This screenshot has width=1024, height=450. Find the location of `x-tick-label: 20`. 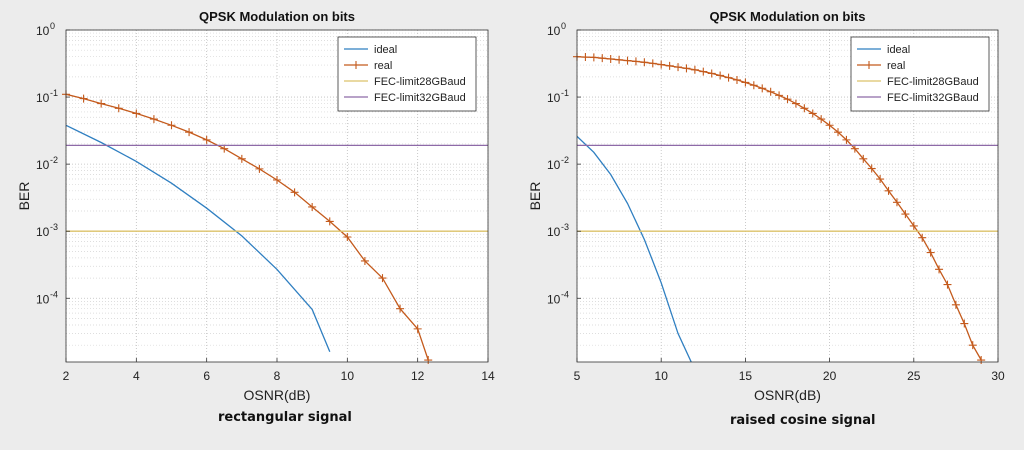

x-tick-label: 20 is located at coordinates (830, 376).